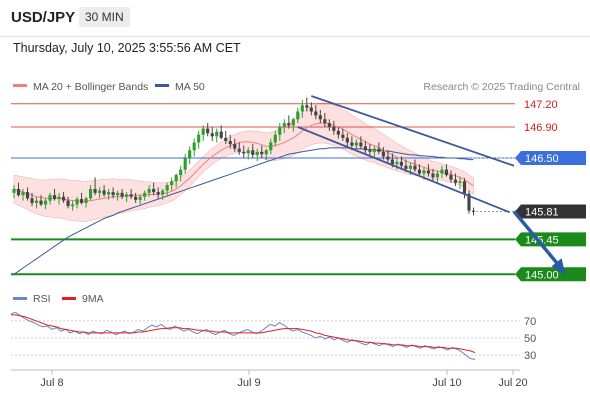 The height and width of the screenshot is (400, 590). What do you see at coordinates (542, 159) in the screenshot?
I see `level-label-146.50: 146.50` at bounding box center [542, 159].